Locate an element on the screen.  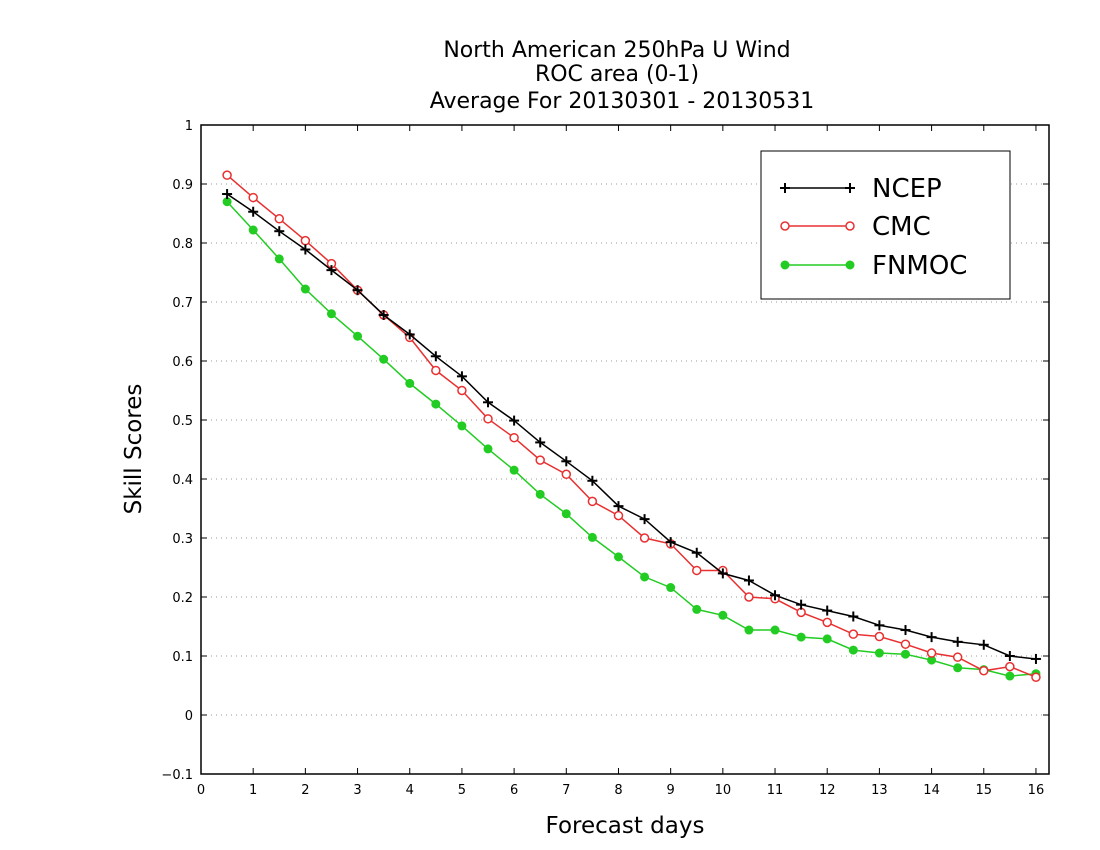
chart-title-line-3: Average For 20130301 - 20130531 is located at coordinates (622, 101).